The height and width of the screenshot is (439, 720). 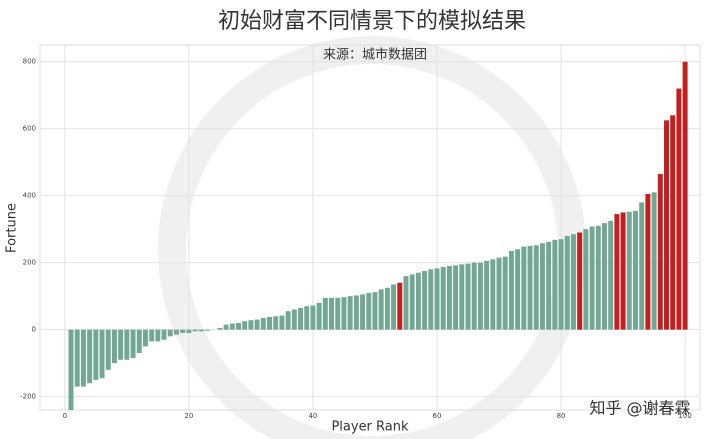 What do you see at coordinates (312, 416) in the screenshot?
I see `x-tick-label: 40` at bounding box center [312, 416].